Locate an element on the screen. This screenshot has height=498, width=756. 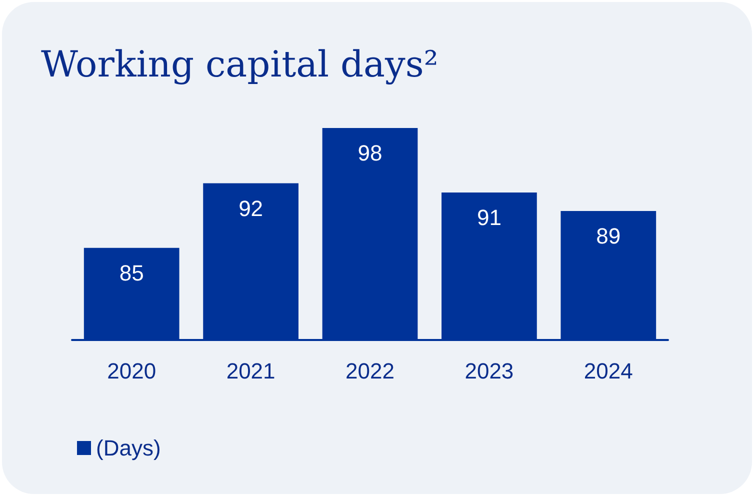
x-tick-label: 2022 is located at coordinates (370, 371).